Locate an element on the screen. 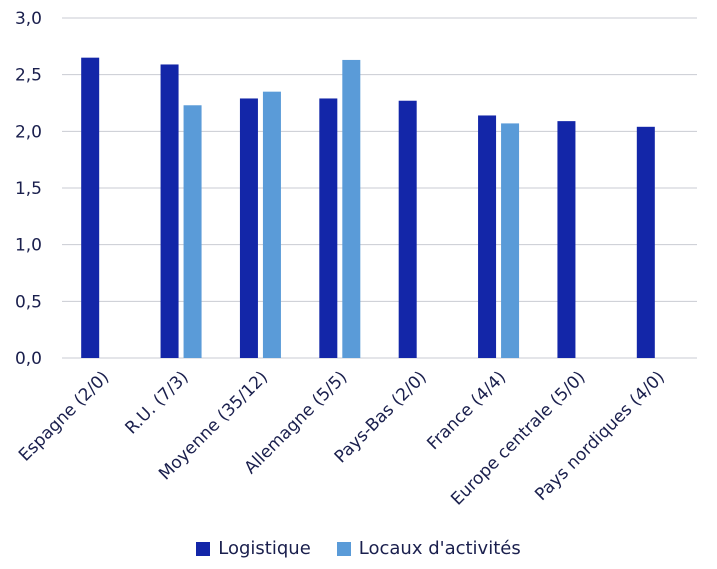  y-axis: 0,0 0,5 1,0 1,5 2,0 2,5 3,0 is located at coordinates (28, 189).